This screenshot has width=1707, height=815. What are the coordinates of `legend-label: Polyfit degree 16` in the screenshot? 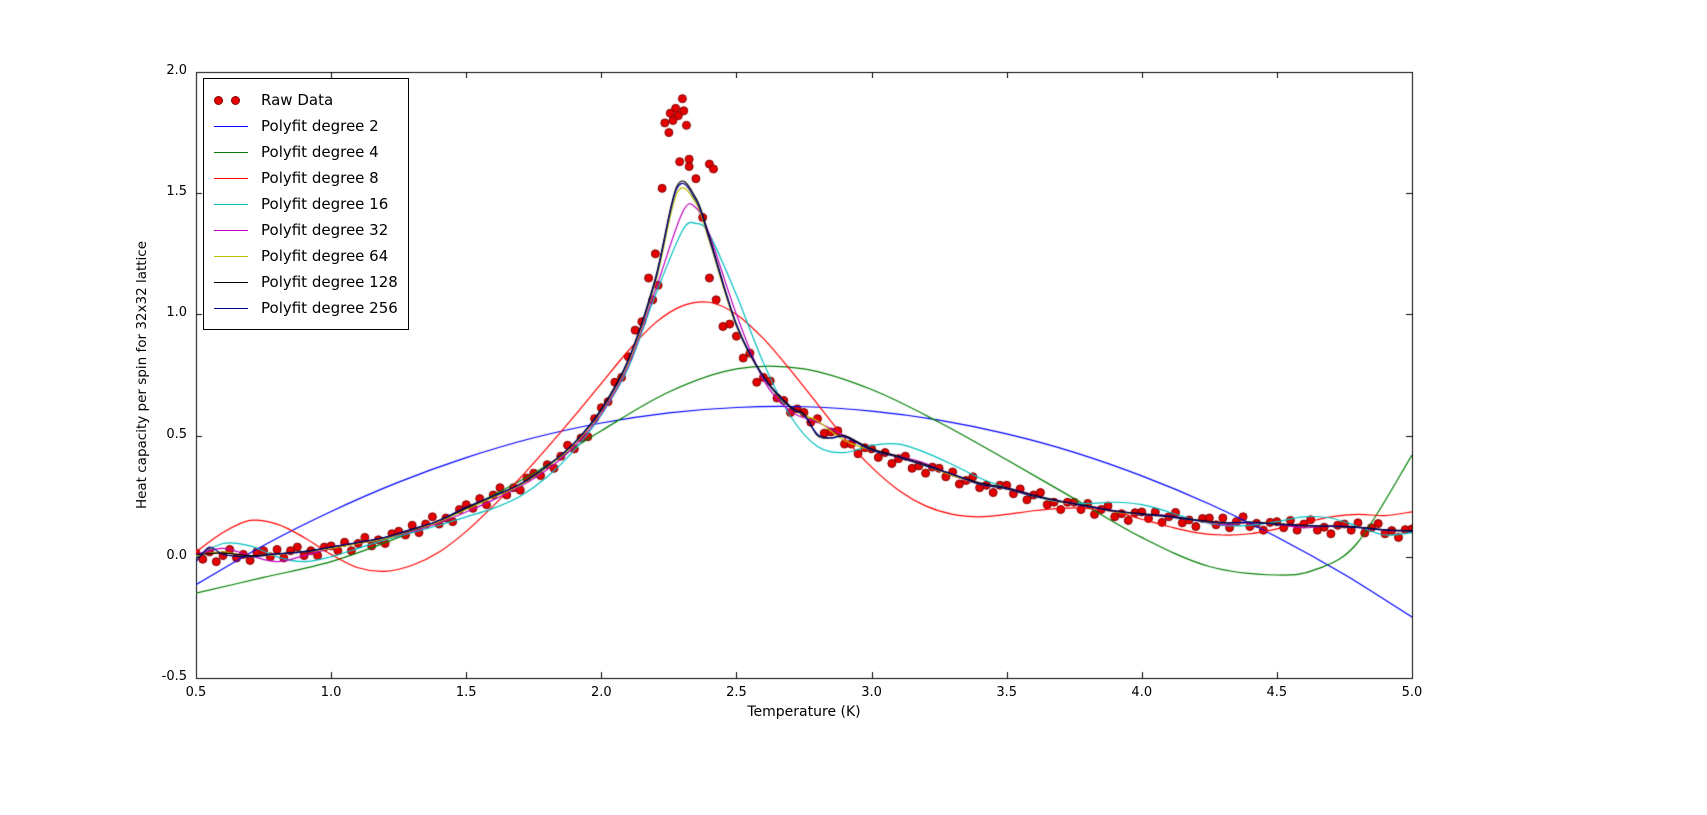 It's located at (325, 204).